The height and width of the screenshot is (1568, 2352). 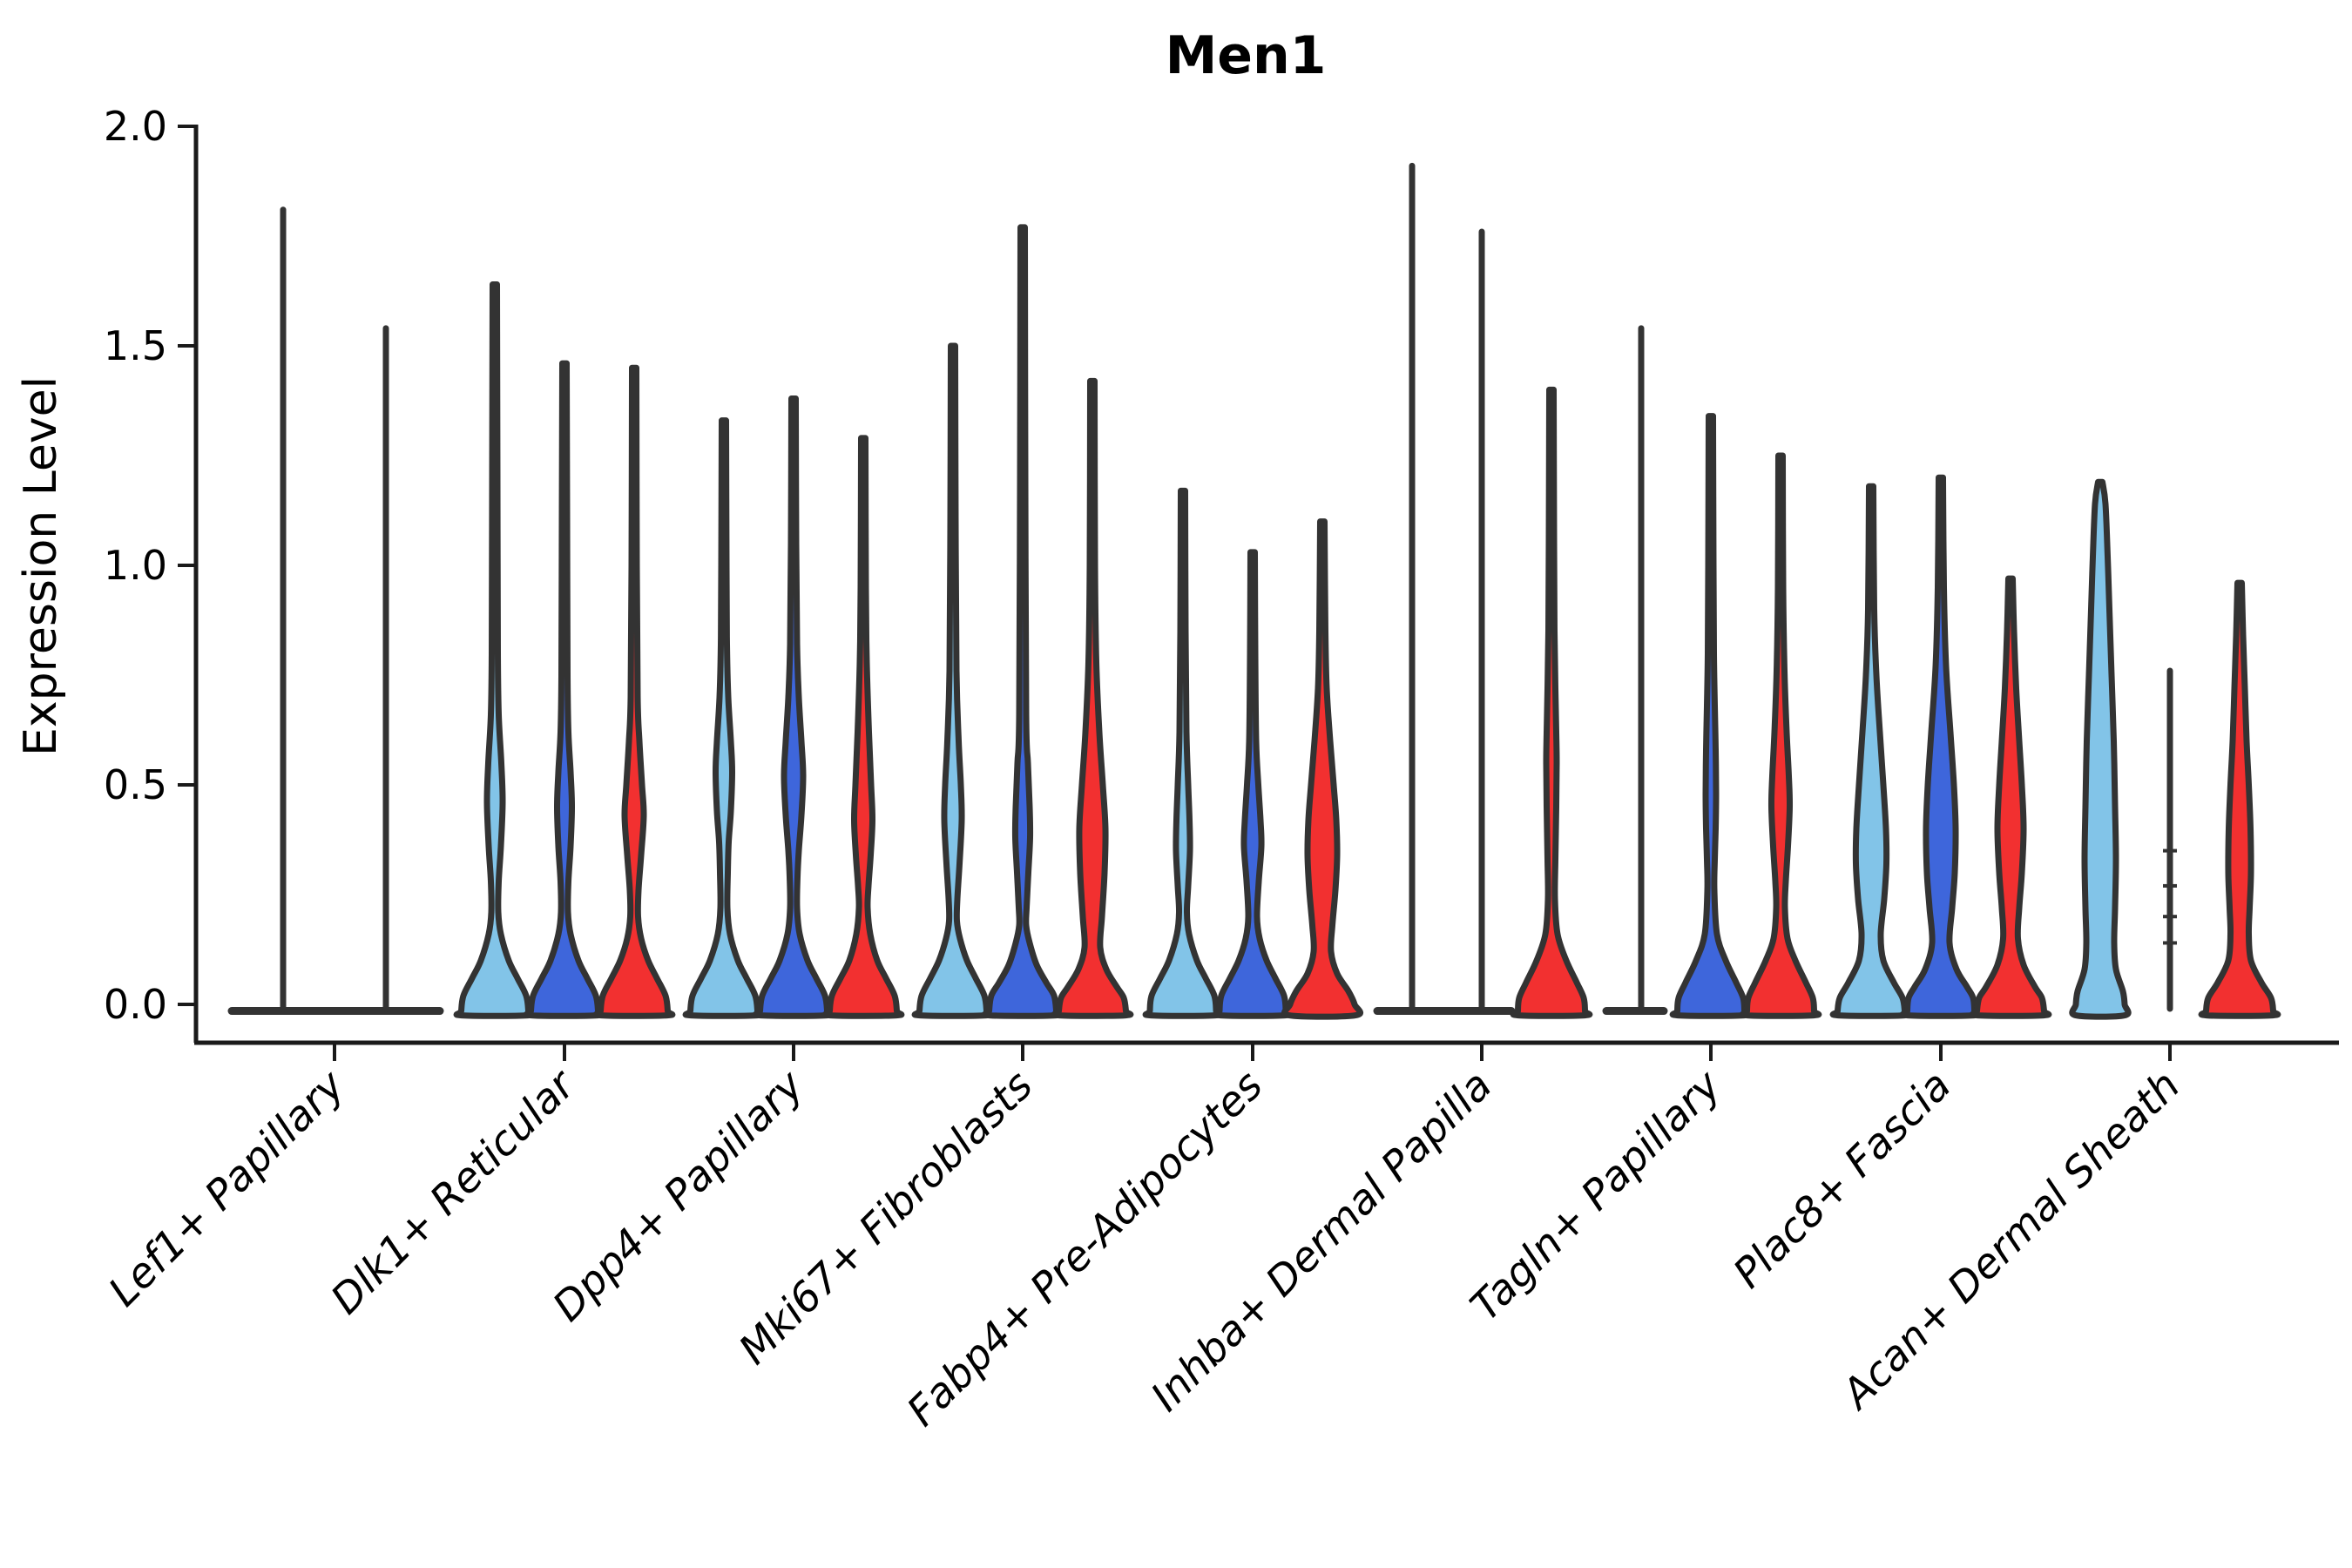 I want to click on x-category-label: Dlk1+ Reticular, so click(x=454, y=1192).